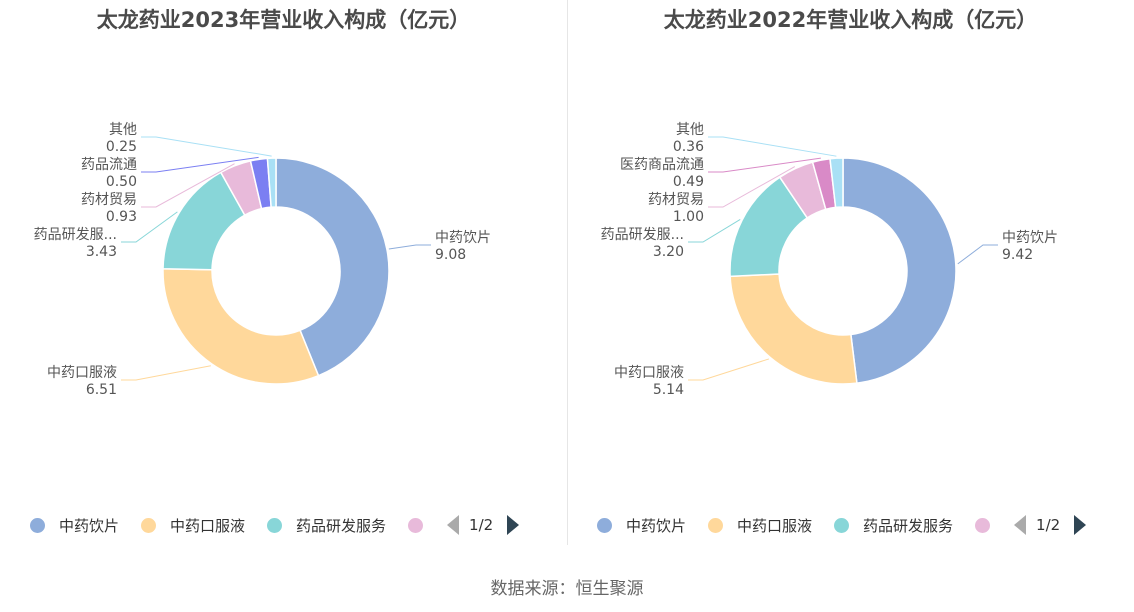 This screenshot has height=612, width=1134. I want to click on chart-title: 太龙药业2023年营业收入构成（亿元）, so click(283, 20).